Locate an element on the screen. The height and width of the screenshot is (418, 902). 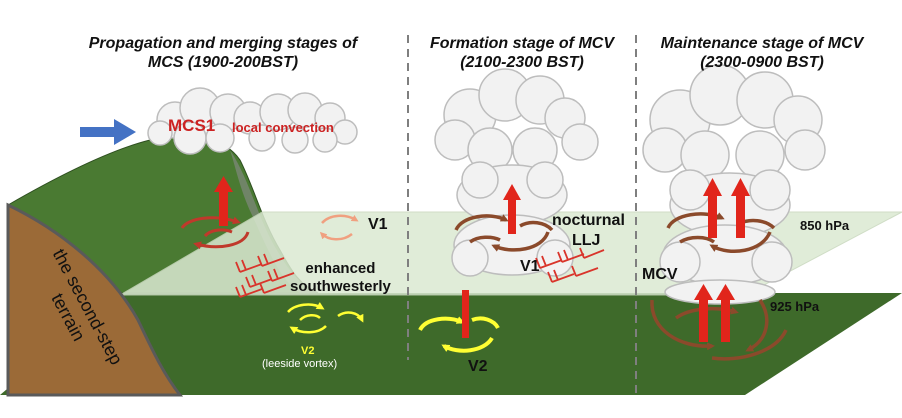
v2-mid-label: V2 is located at coordinates (478, 366).